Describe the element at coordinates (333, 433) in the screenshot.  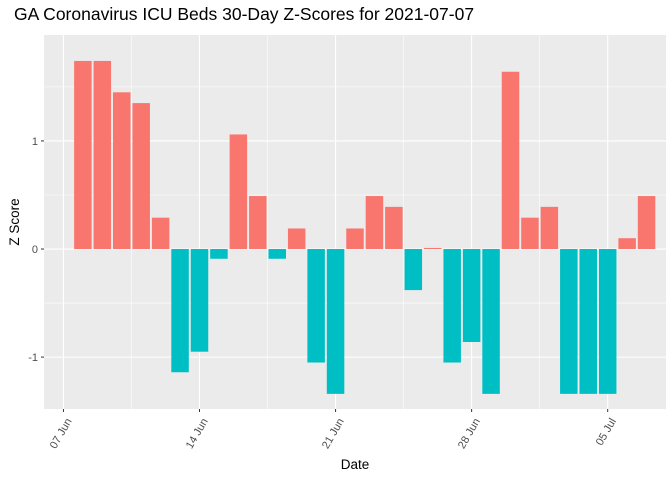
I see `x-tick-label: 21 Jun` at that location.